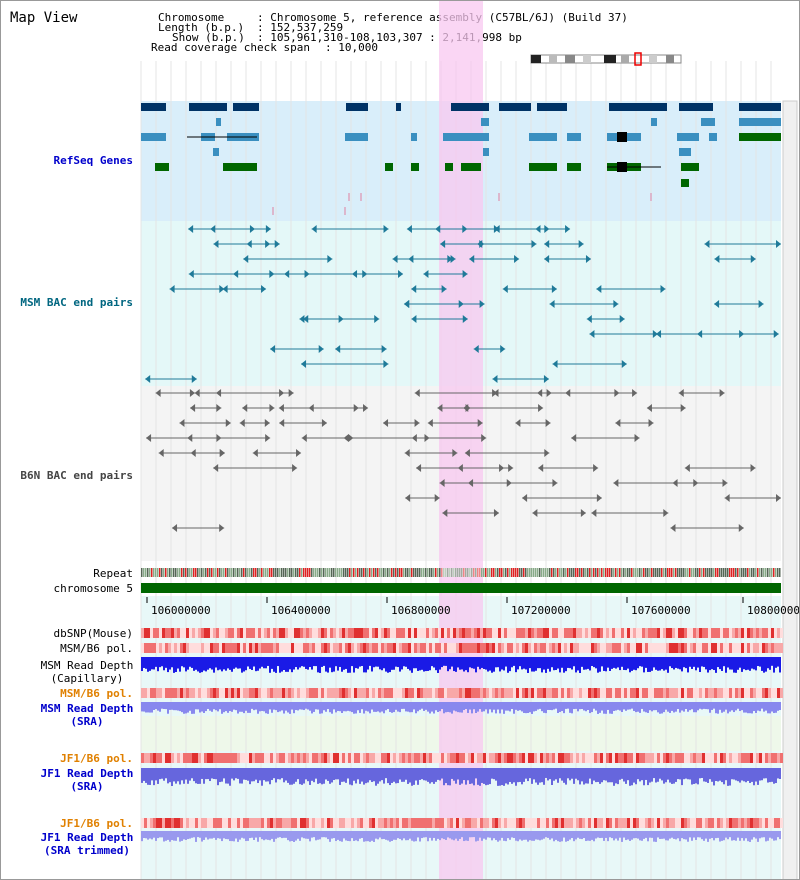 This screenshot has height=880, width=800. Describe the element at coordinates (76, 475) in the screenshot. I see `label-b6n-bac: B6N BAC end pairs` at that location.